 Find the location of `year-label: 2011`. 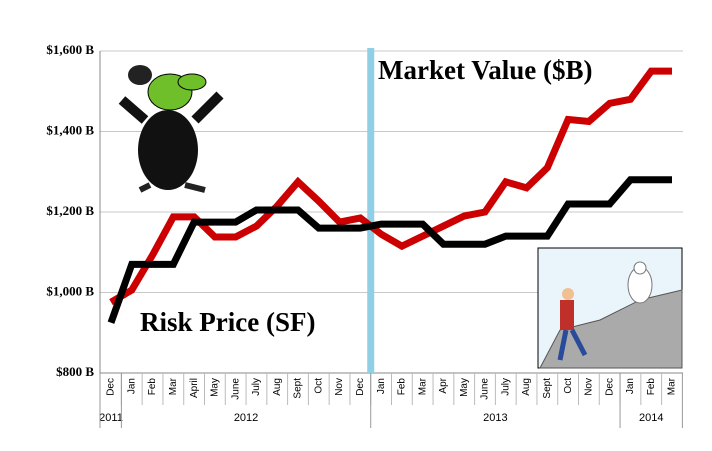

year-label: 2011 is located at coordinates (111, 418).